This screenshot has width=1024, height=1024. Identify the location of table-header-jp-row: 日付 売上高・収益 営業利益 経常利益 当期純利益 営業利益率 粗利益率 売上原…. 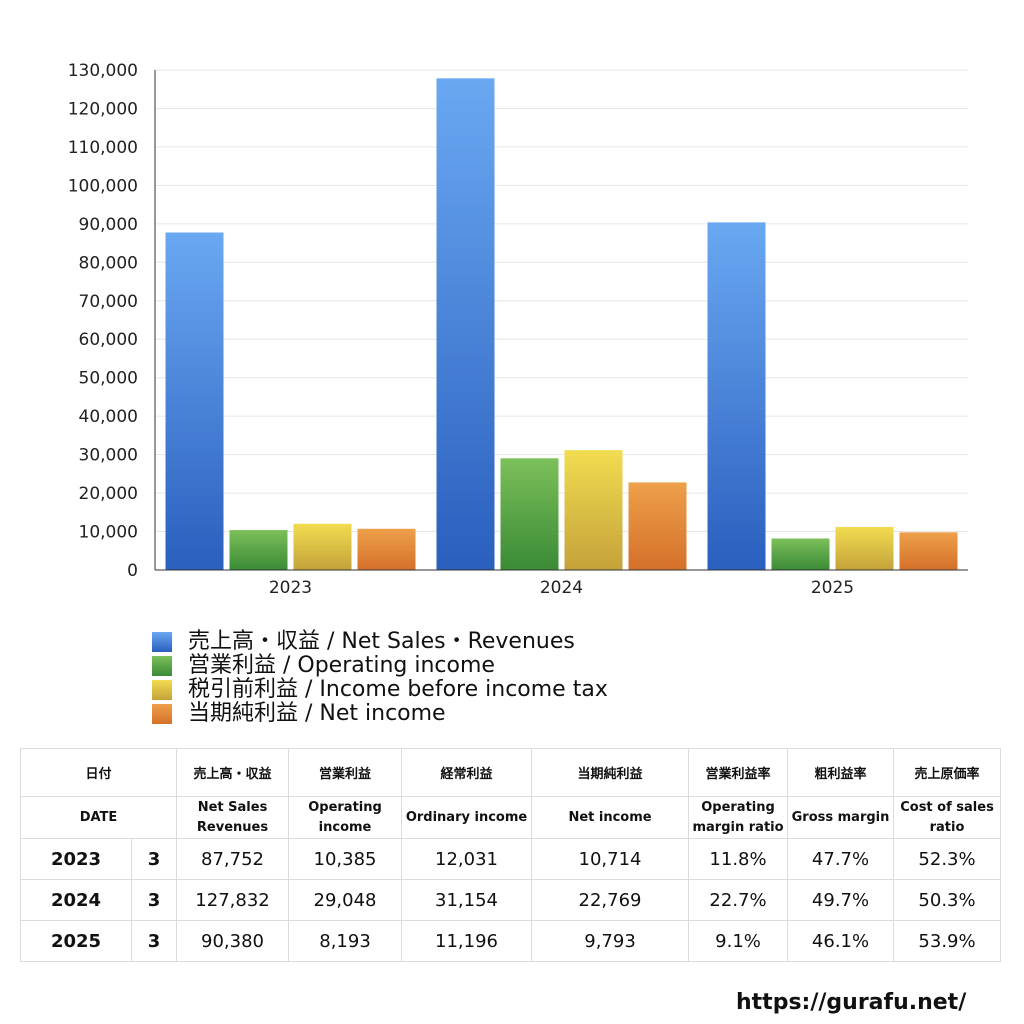
(510, 772).